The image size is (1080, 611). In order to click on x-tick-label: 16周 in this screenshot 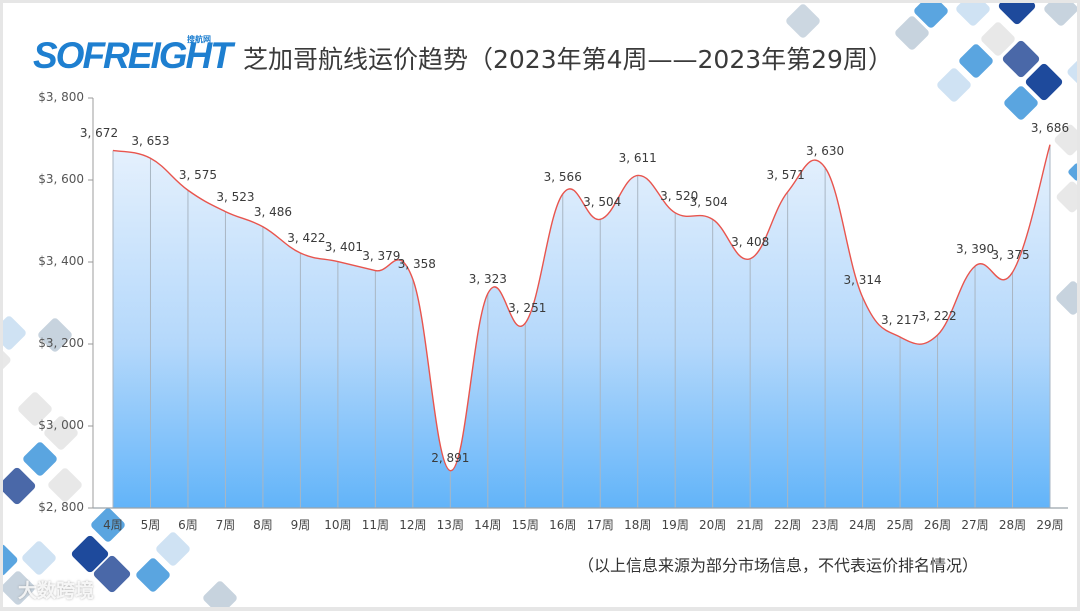, I will do `click(563, 525)`.